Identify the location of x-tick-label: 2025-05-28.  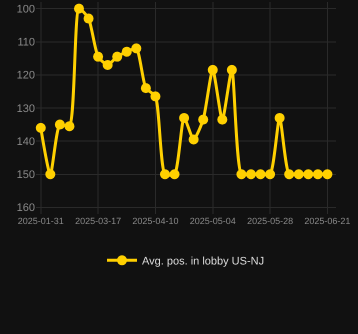
(270, 221).